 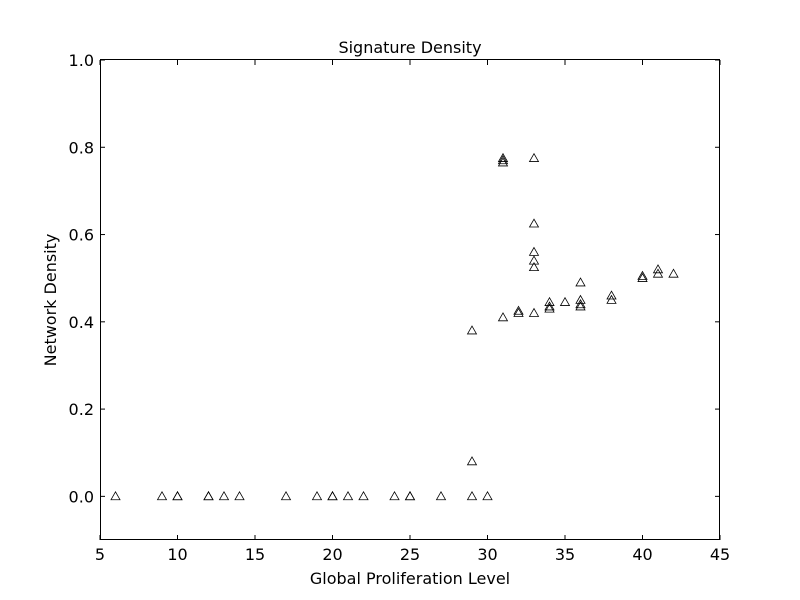 I want to click on y-tick-label: 0.0, so click(x=81, y=496).